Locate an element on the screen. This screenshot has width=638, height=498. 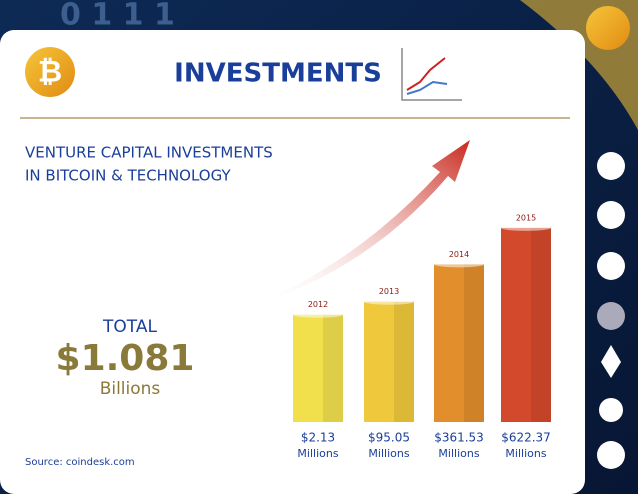
year-label: 2014 is located at coordinates (459, 254).